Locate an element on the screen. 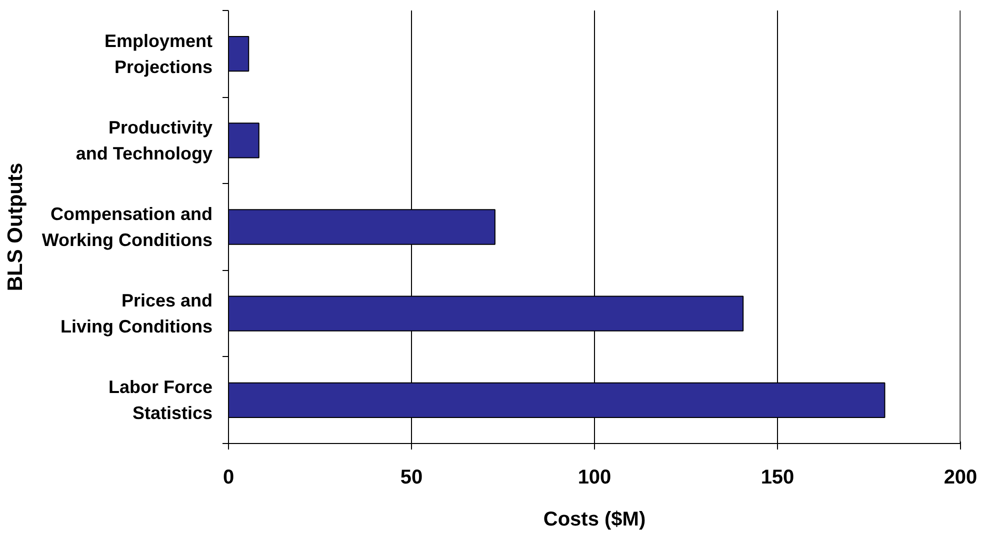 The height and width of the screenshot is (533, 984). y-tick-label: Prices and Living Conditions is located at coordinates (136, 313).